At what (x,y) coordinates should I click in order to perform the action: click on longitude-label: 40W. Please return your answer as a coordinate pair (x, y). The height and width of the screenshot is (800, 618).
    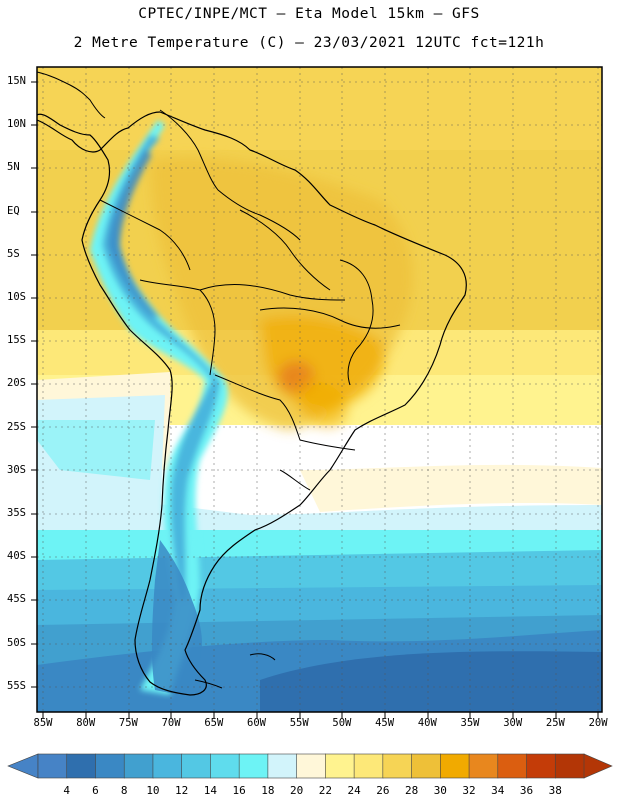
    Looking at the image, I should click on (427, 723).